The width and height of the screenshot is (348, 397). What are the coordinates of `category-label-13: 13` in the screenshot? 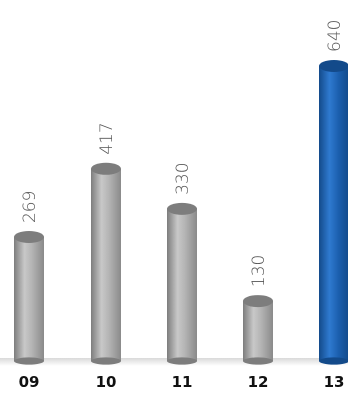 It's located at (334, 382).